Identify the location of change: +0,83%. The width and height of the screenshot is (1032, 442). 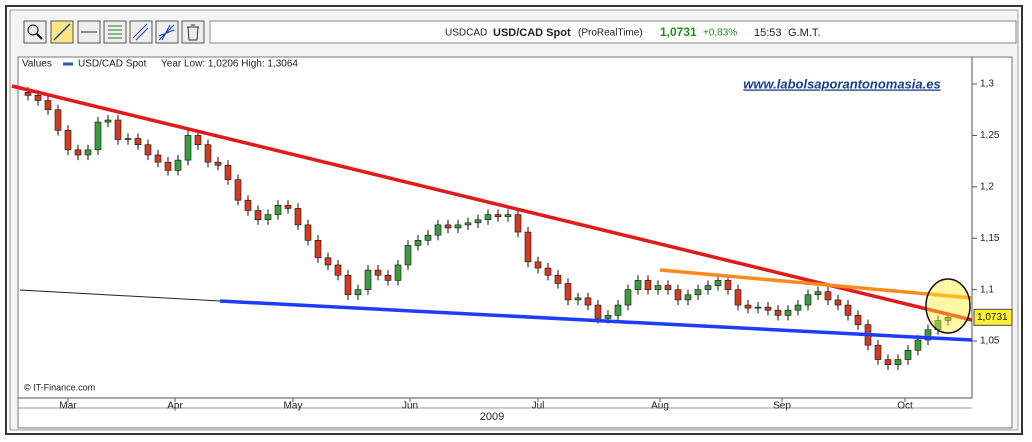
(720, 33).